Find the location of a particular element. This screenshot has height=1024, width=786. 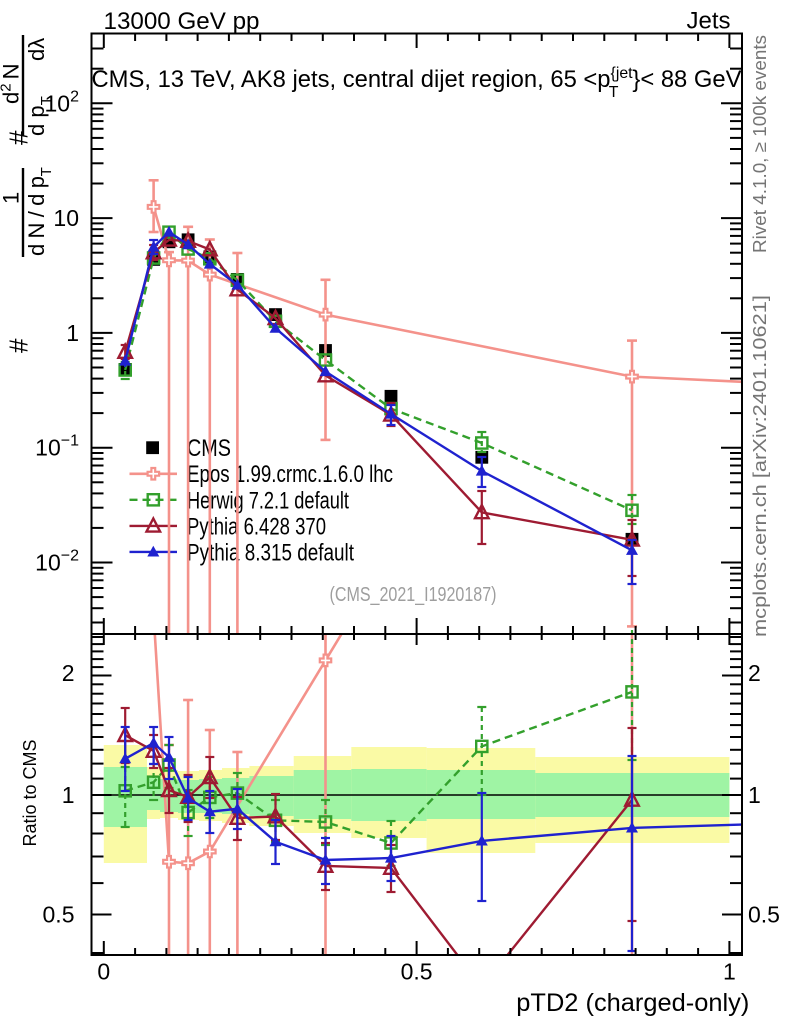

svg-text: Rivet 4.1.0, ≥ 100k events is located at coordinates (759, 144).